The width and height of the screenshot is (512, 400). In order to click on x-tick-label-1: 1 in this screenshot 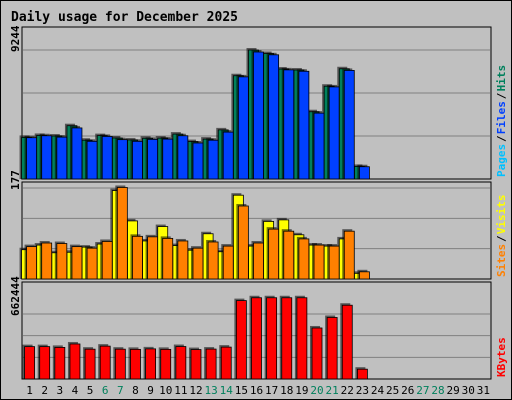, I will do `click(29, 390)`.